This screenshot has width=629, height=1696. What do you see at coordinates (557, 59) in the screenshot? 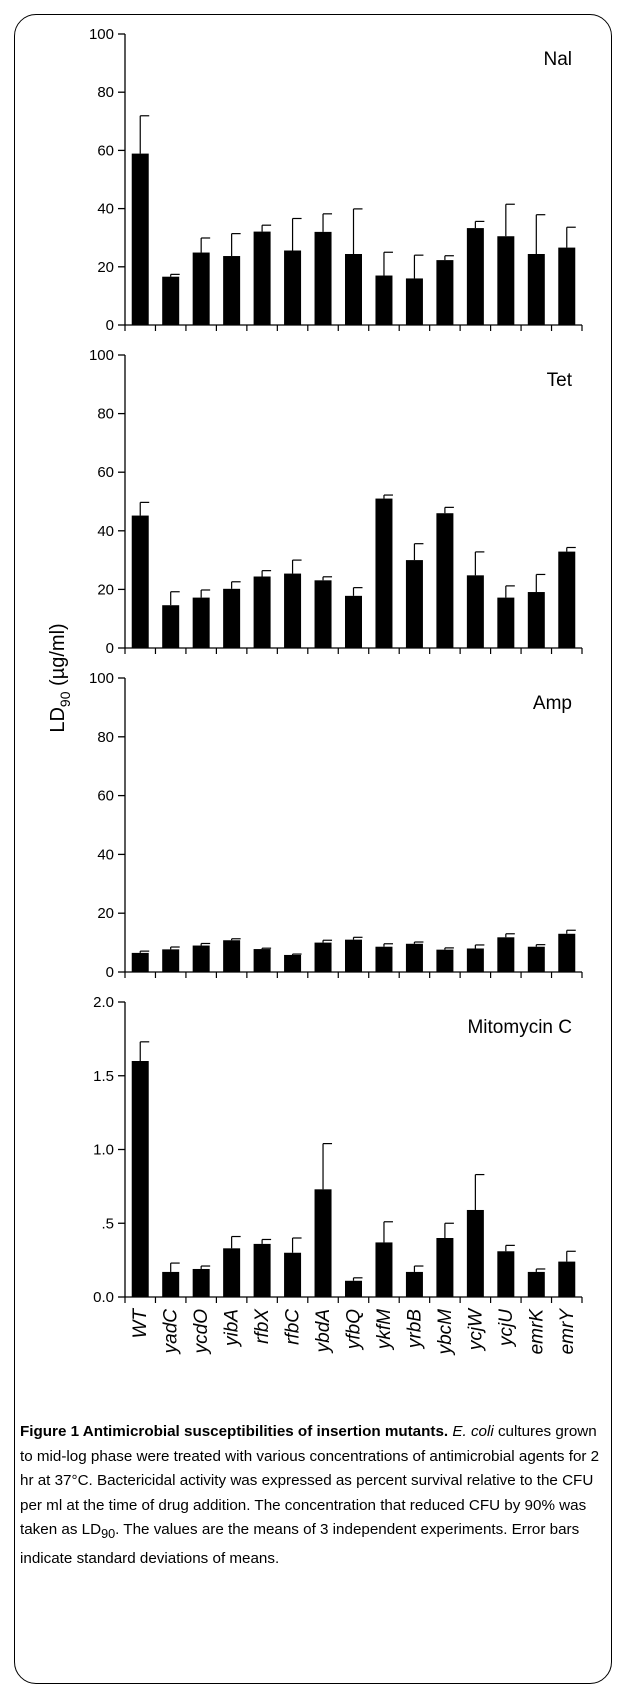
I see `panel-1-label: Nal` at bounding box center [557, 59].